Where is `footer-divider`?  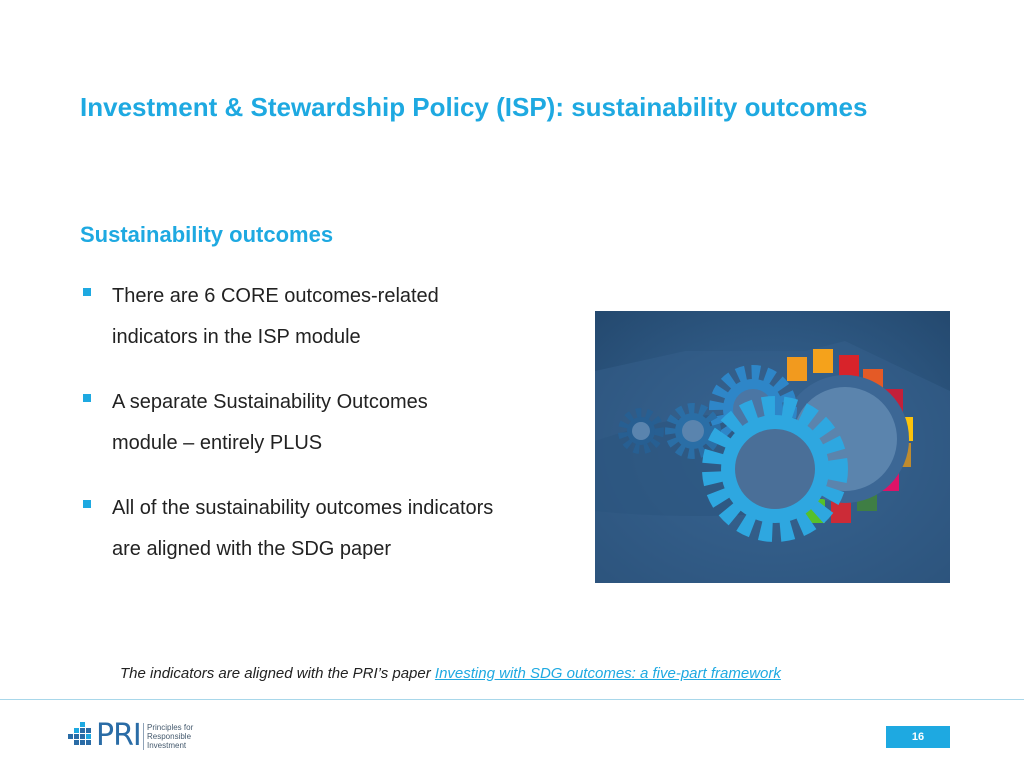 footer-divider is located at coordinates (512, 699).